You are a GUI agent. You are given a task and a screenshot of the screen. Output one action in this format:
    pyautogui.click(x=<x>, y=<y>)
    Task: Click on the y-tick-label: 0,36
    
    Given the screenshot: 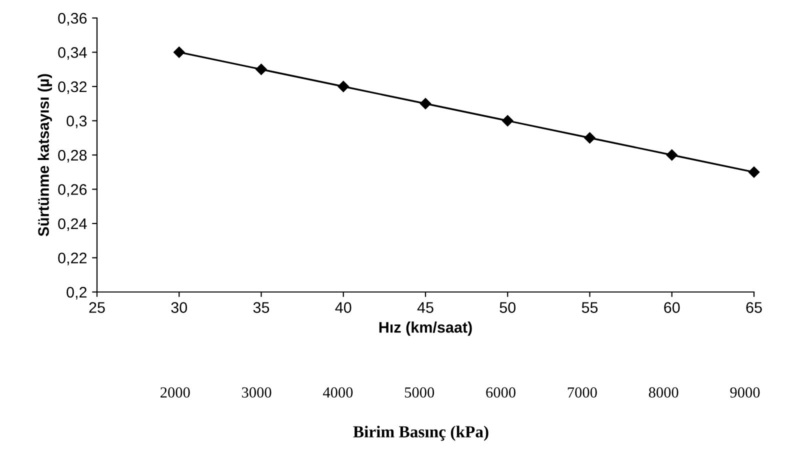 What is the action you would take?
    pyautogui.click(x=72, y=19)
    